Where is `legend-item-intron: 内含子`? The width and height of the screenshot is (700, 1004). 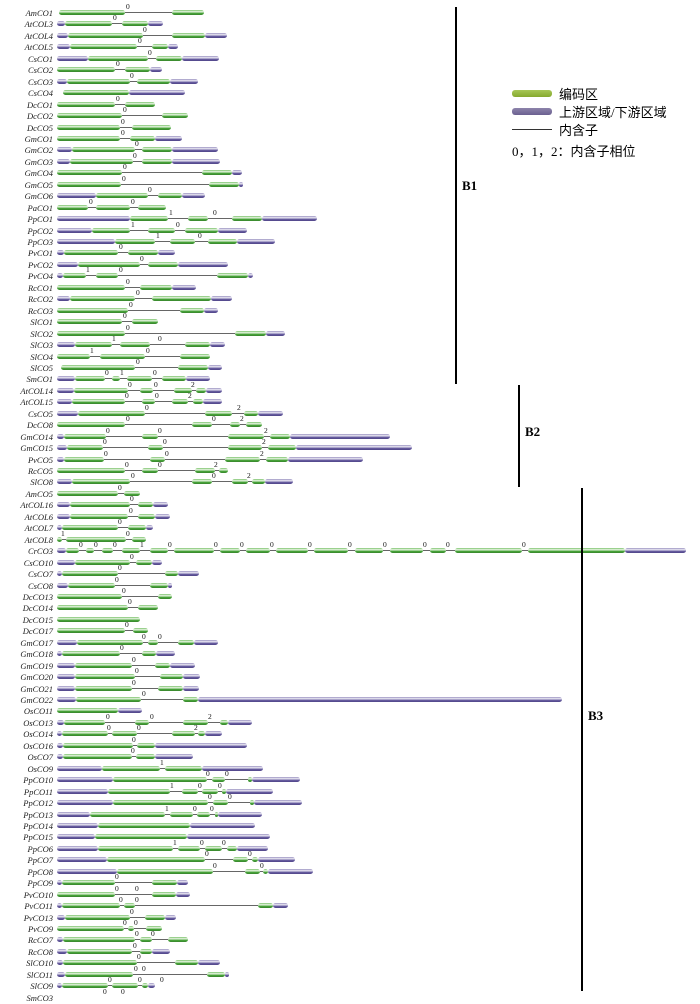 legend-item-intron: 内含子 is located at coordinates (589, 129).